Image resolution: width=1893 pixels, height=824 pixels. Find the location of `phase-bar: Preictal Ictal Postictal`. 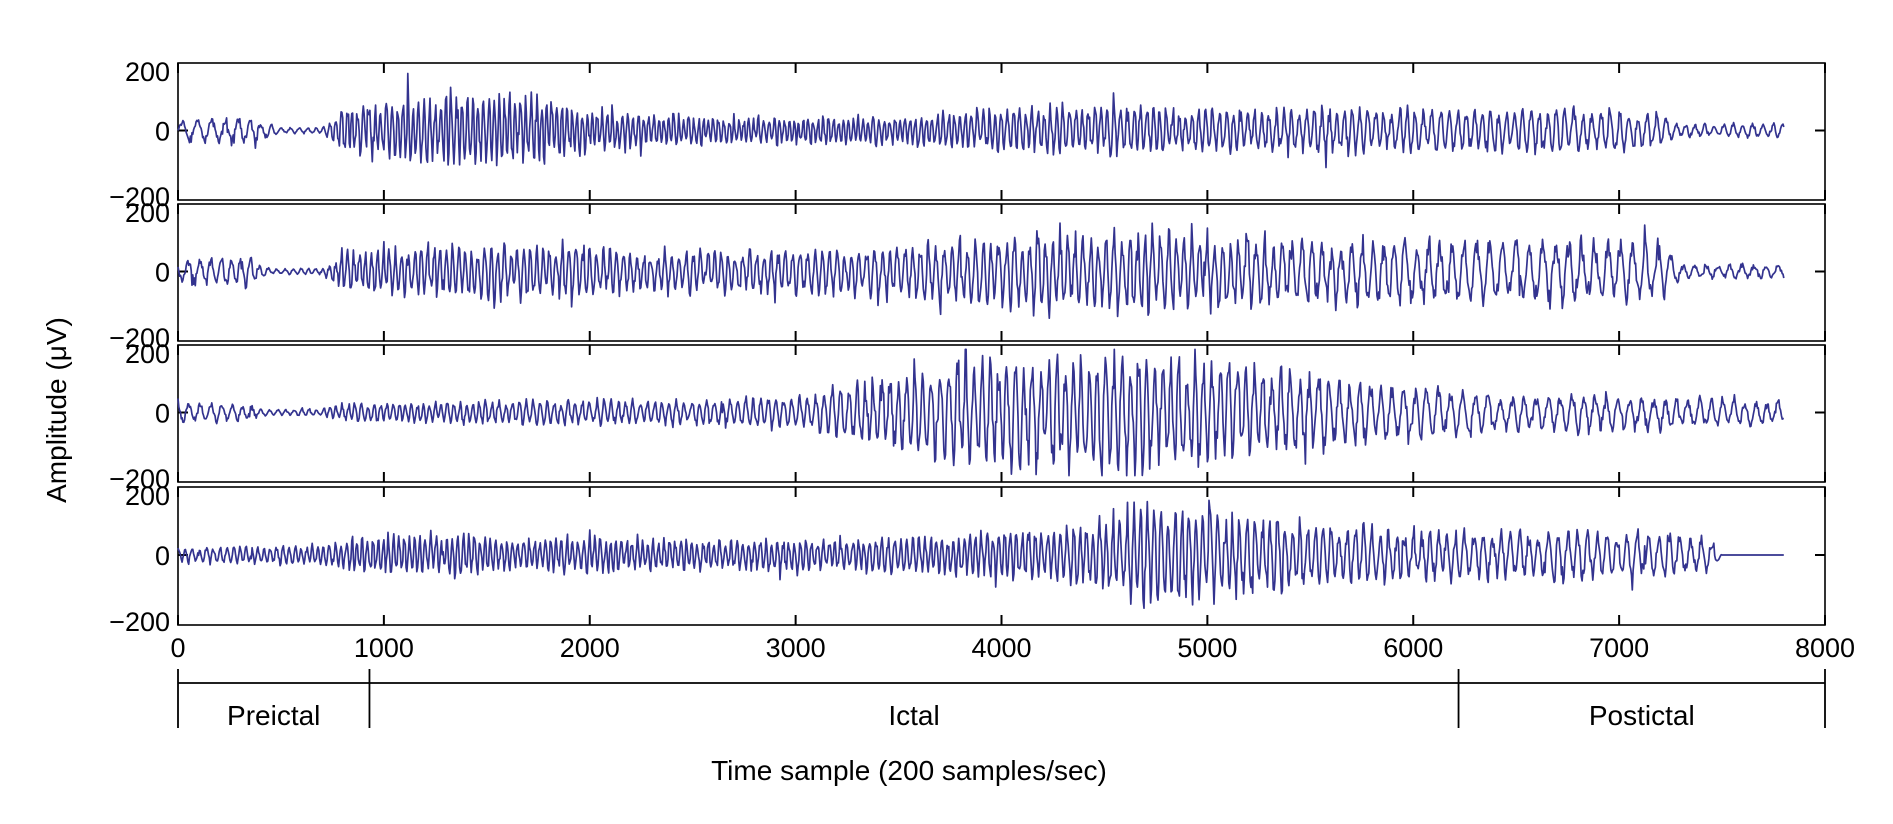

phase-bar: Preictal Ictal Postictal is located at coordinates (1001, 700).